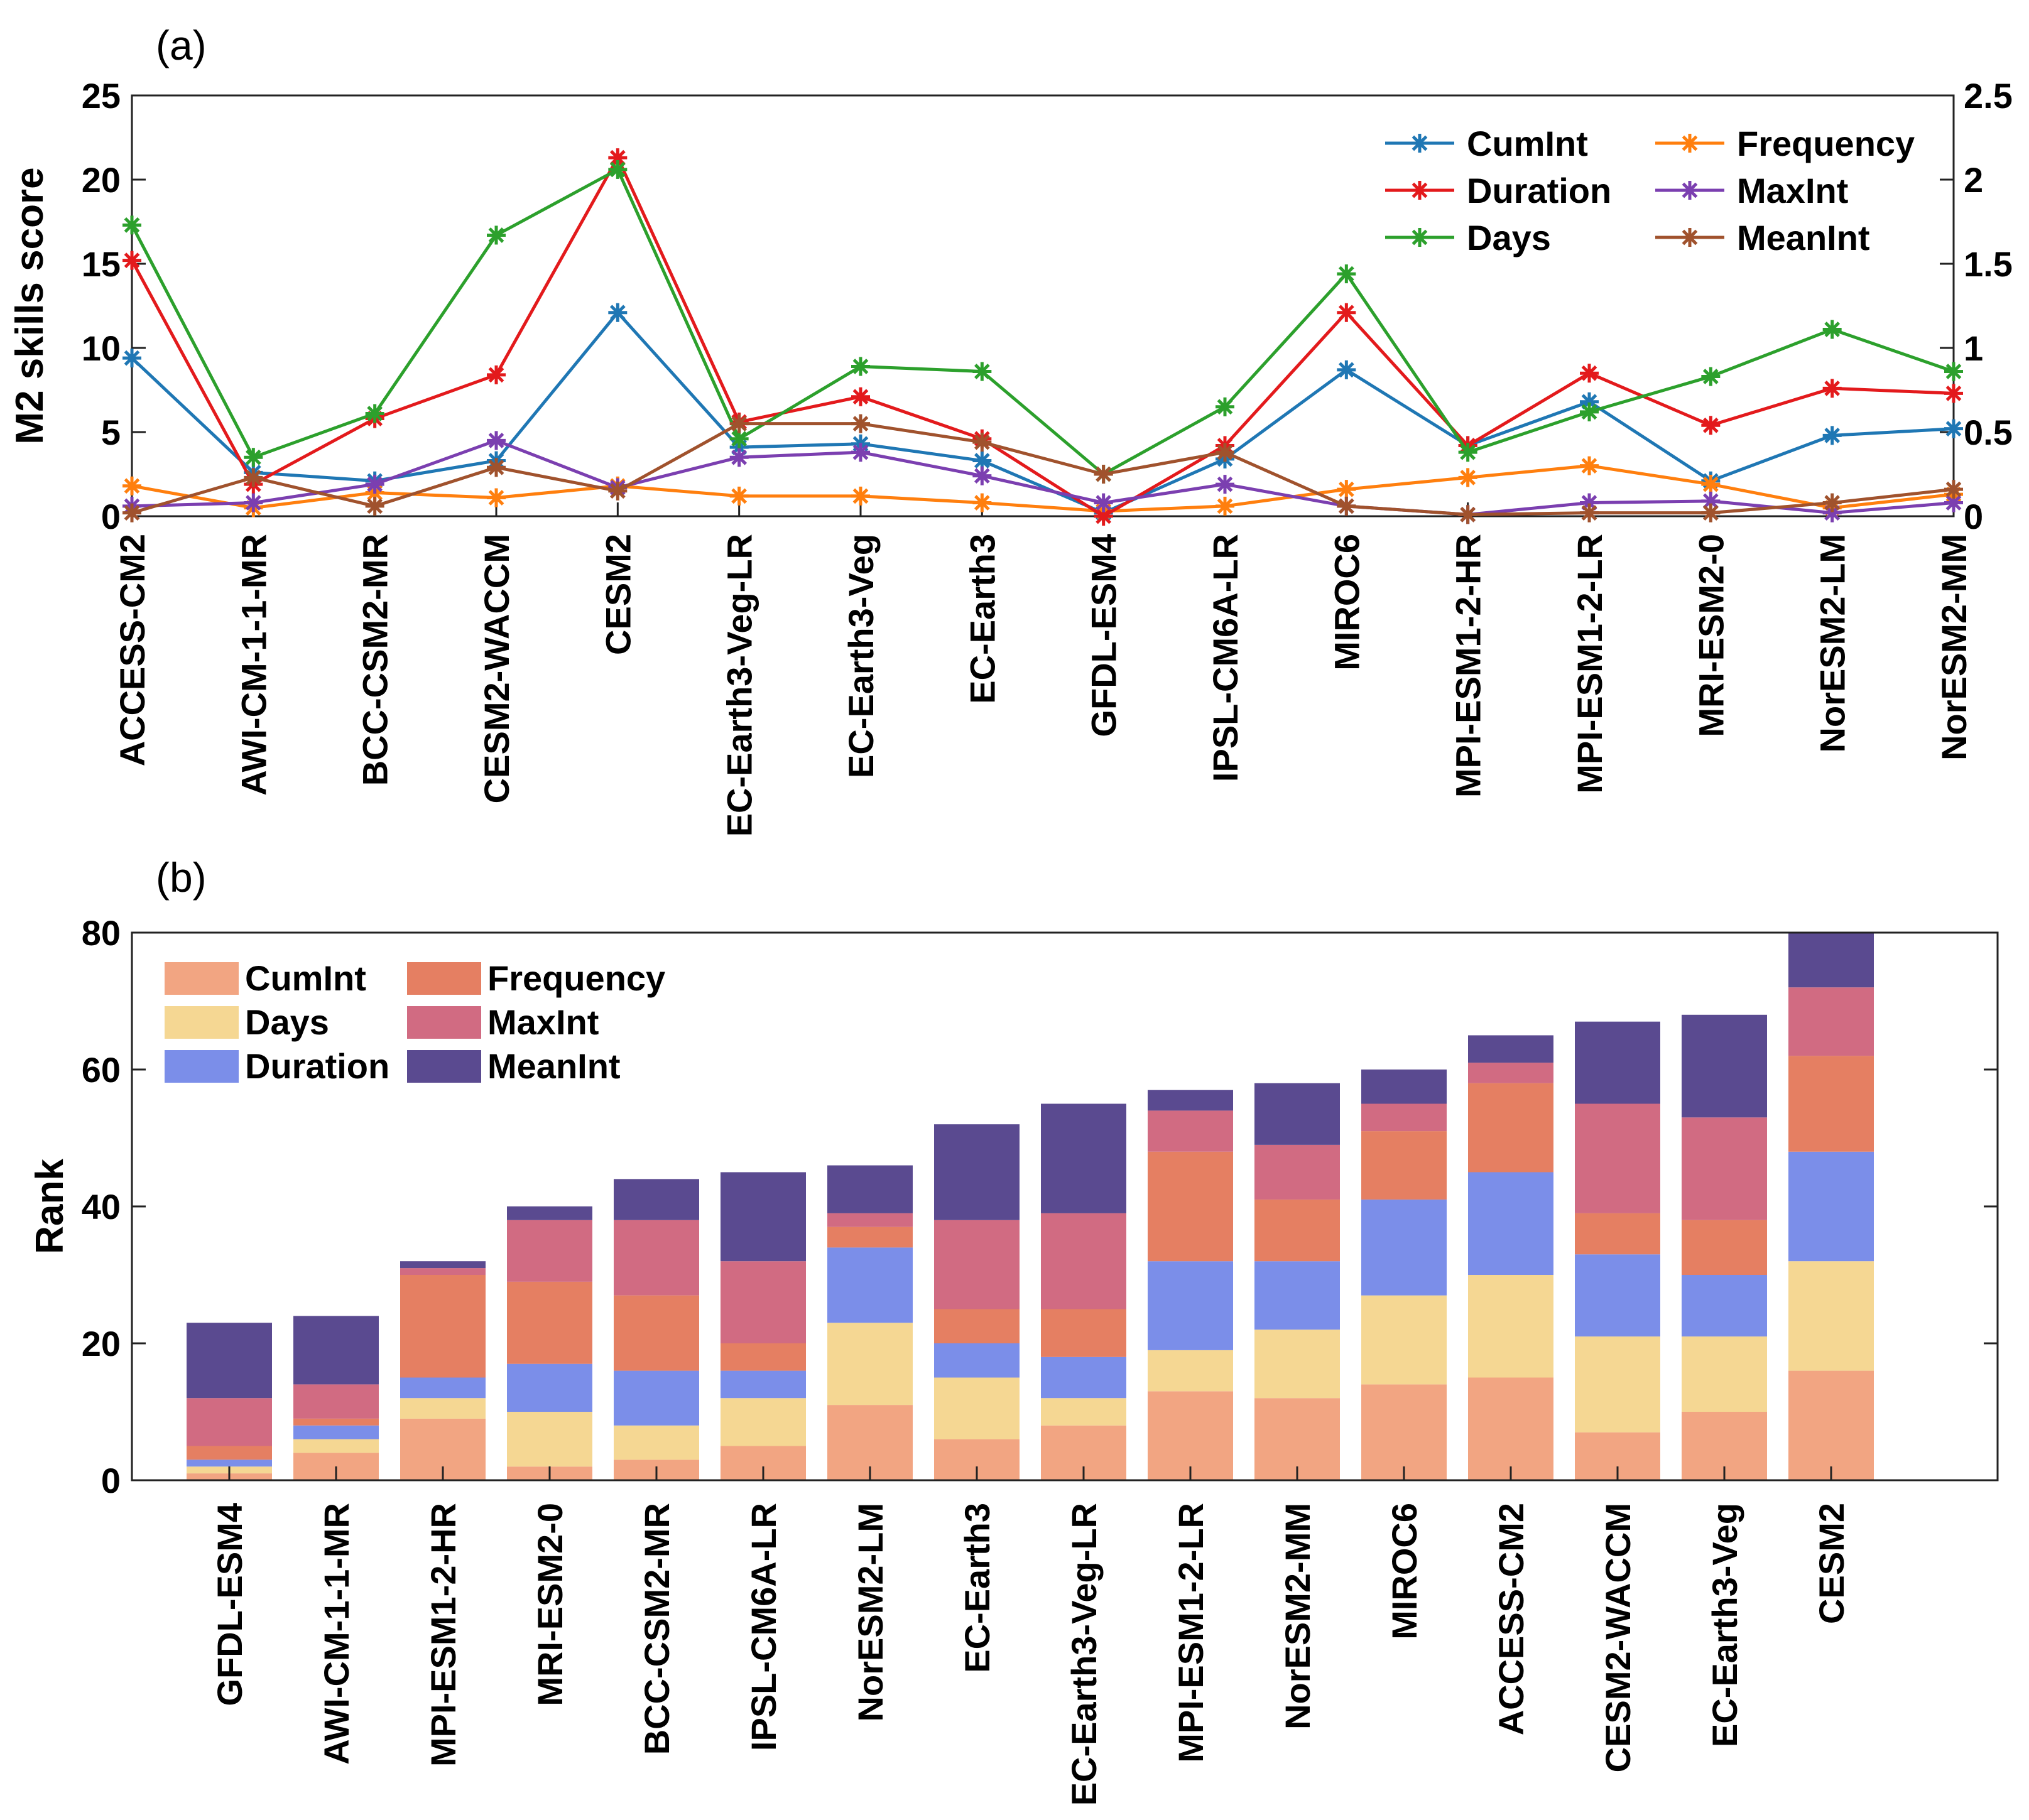 The image size is (2029, 1820). What do you see at coordinates (444, 1022) in the screenshot?
I see `legend-swatch-maxint` at bounding box center [444, 1022].